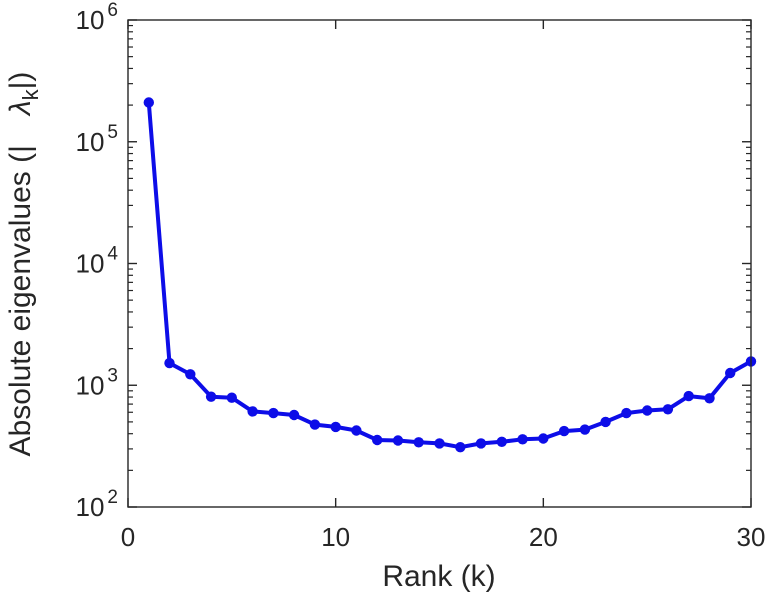  Describe the element at coordinates (543, 537) in the screenshot. I see `x-tick-label: 20` at that location.